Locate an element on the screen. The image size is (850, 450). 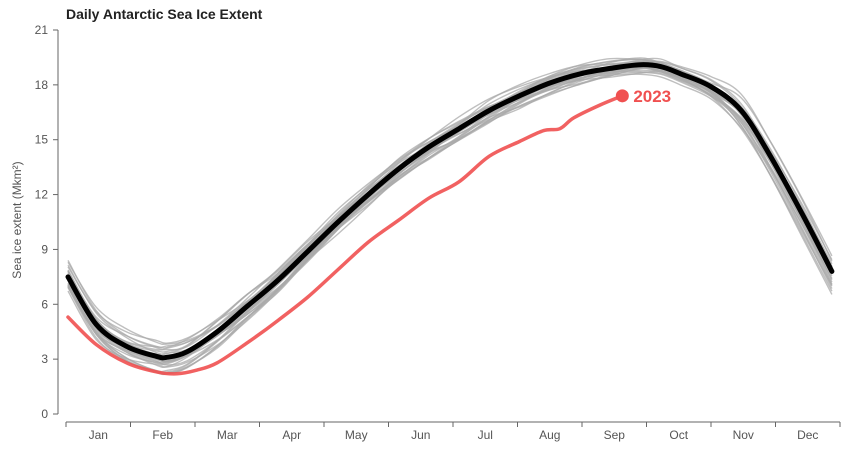
x-tick-label: Oct is located at coordinates (678, 435).